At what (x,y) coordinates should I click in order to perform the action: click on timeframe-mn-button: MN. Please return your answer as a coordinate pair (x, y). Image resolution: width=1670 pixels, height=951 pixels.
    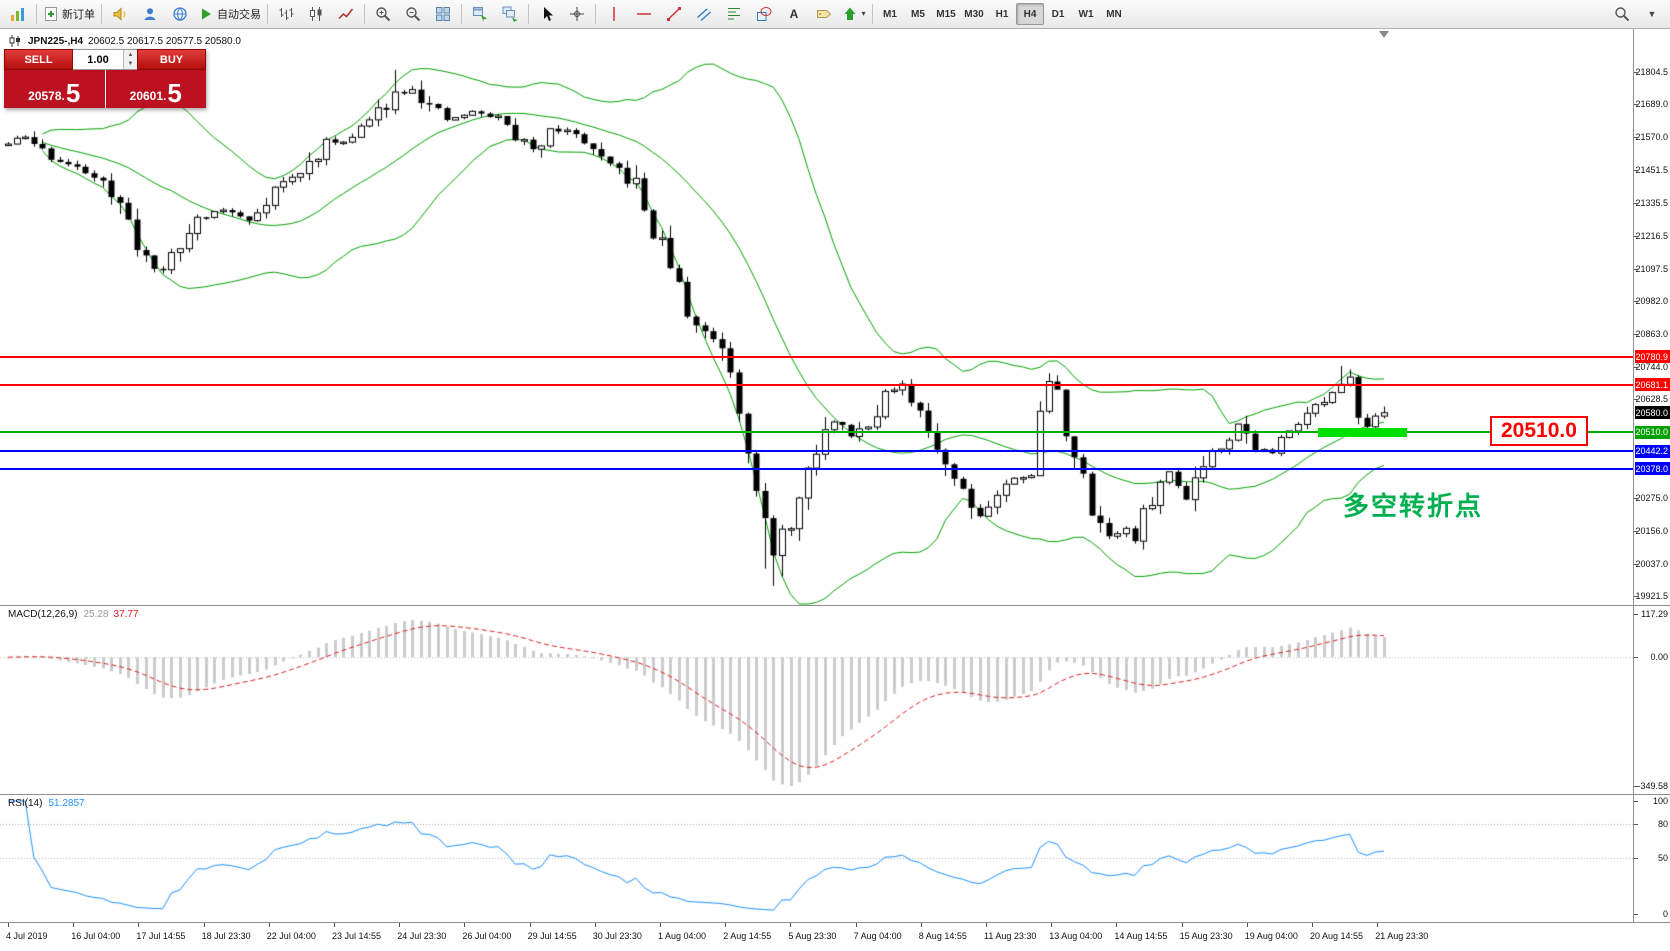
    Looking at the image, I should click on (1114, 14).